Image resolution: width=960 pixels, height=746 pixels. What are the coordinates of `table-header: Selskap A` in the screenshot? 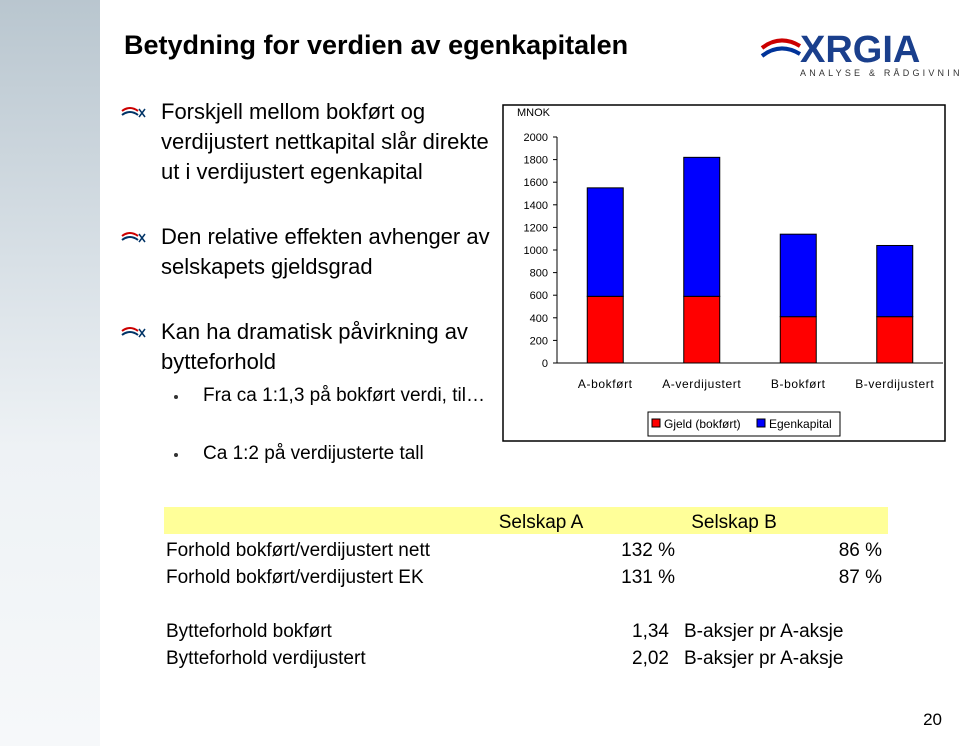 It's located at (541, 522).